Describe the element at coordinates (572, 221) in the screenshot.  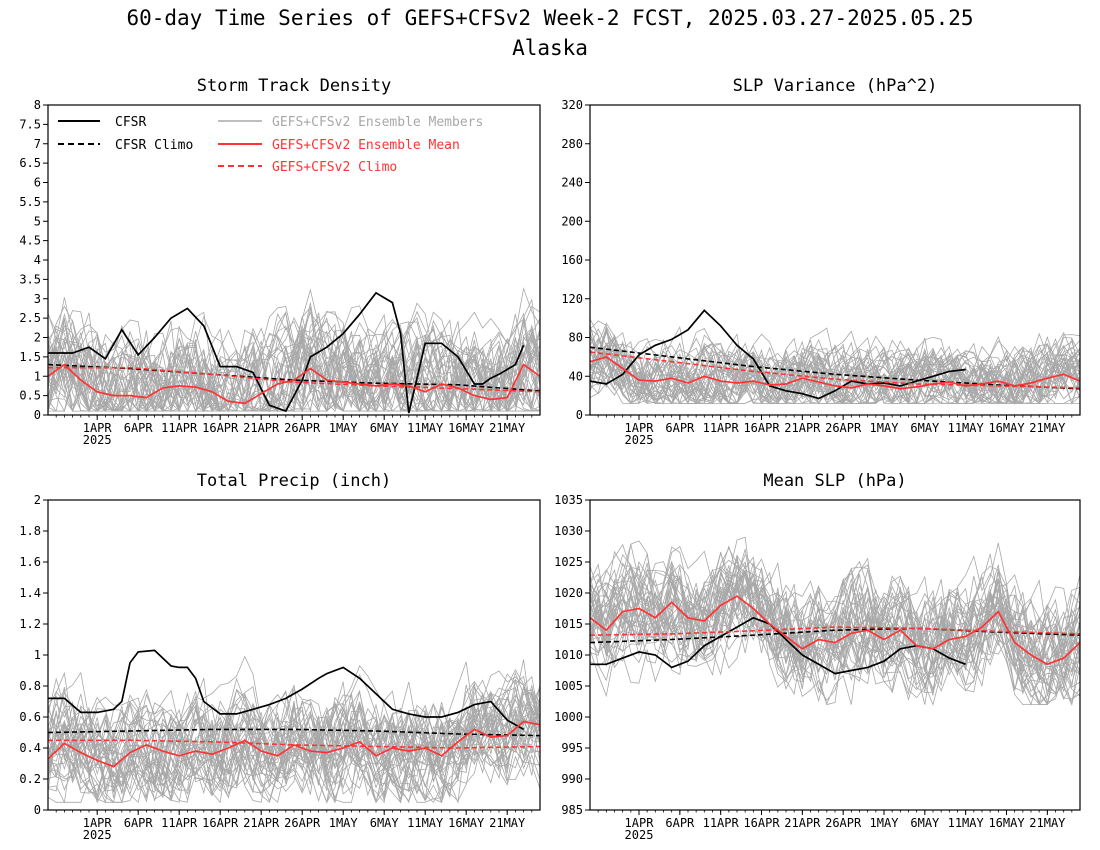
I see `y-tick-label: 200` at that location.